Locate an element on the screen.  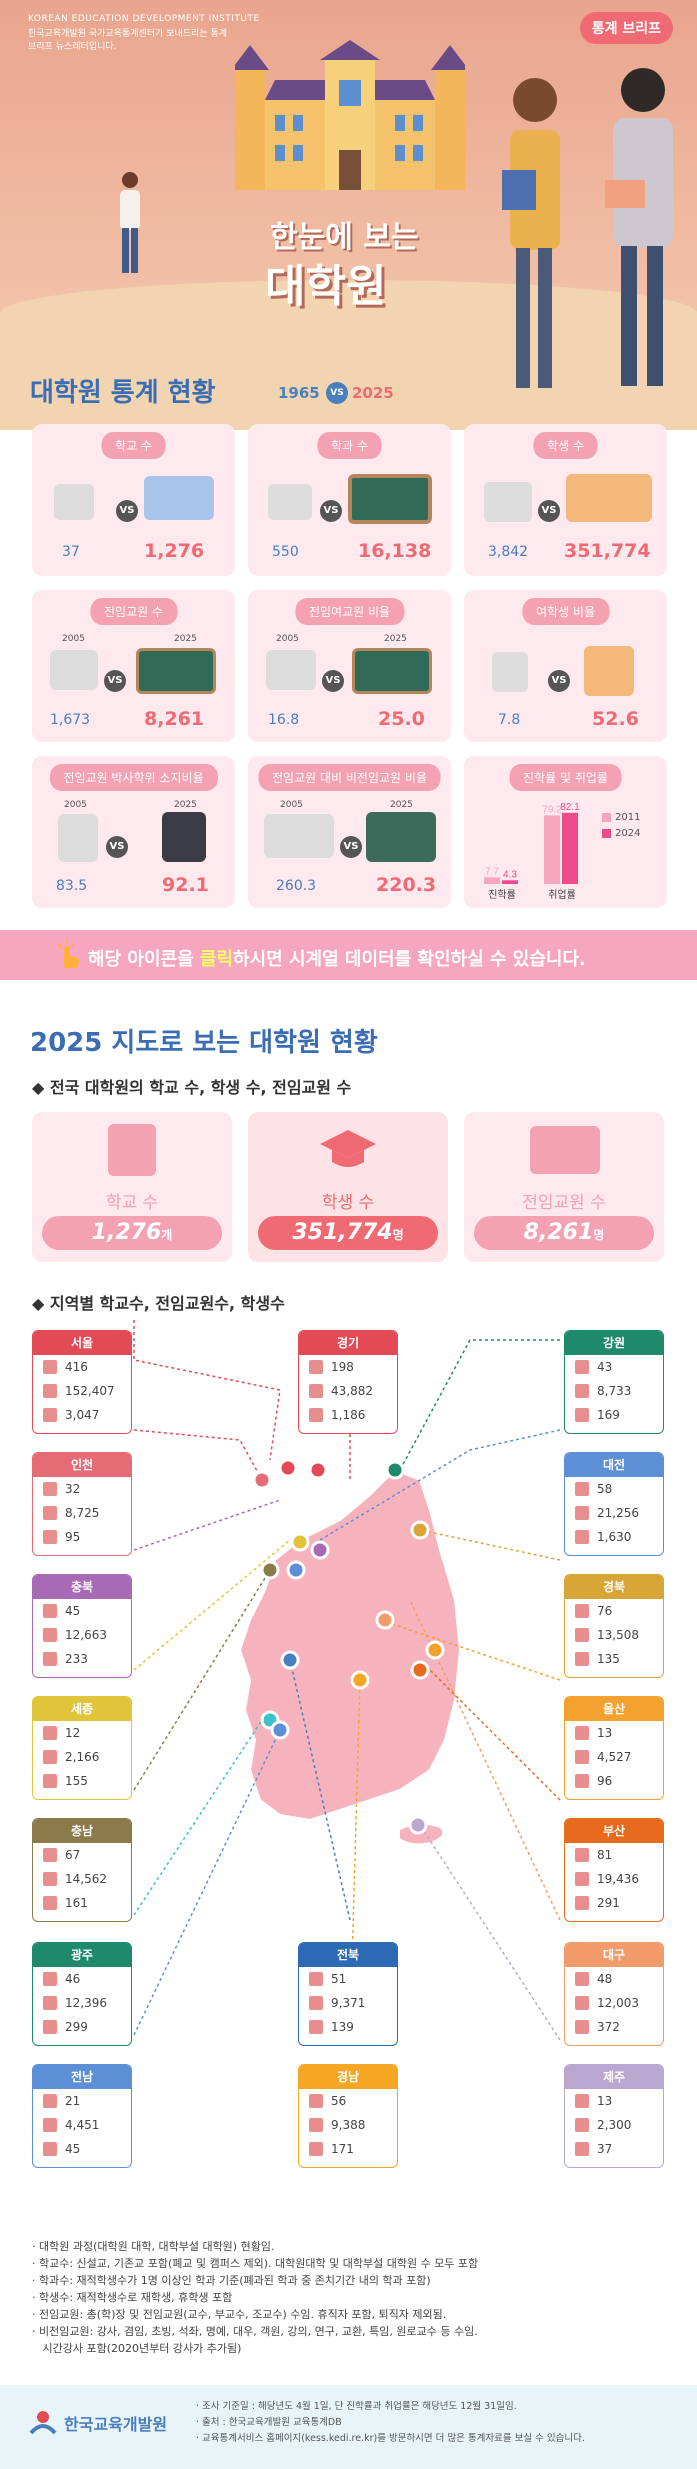
value-2005: 260.3 is located at coordinates (296, 886).